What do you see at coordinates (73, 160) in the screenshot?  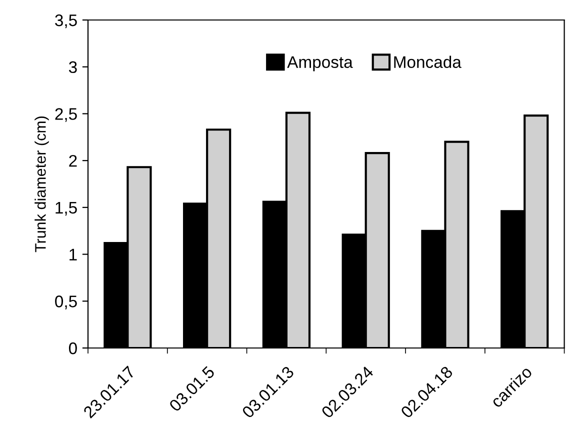 I see `y-tick-label: 2` at bounding box center [73, 160].